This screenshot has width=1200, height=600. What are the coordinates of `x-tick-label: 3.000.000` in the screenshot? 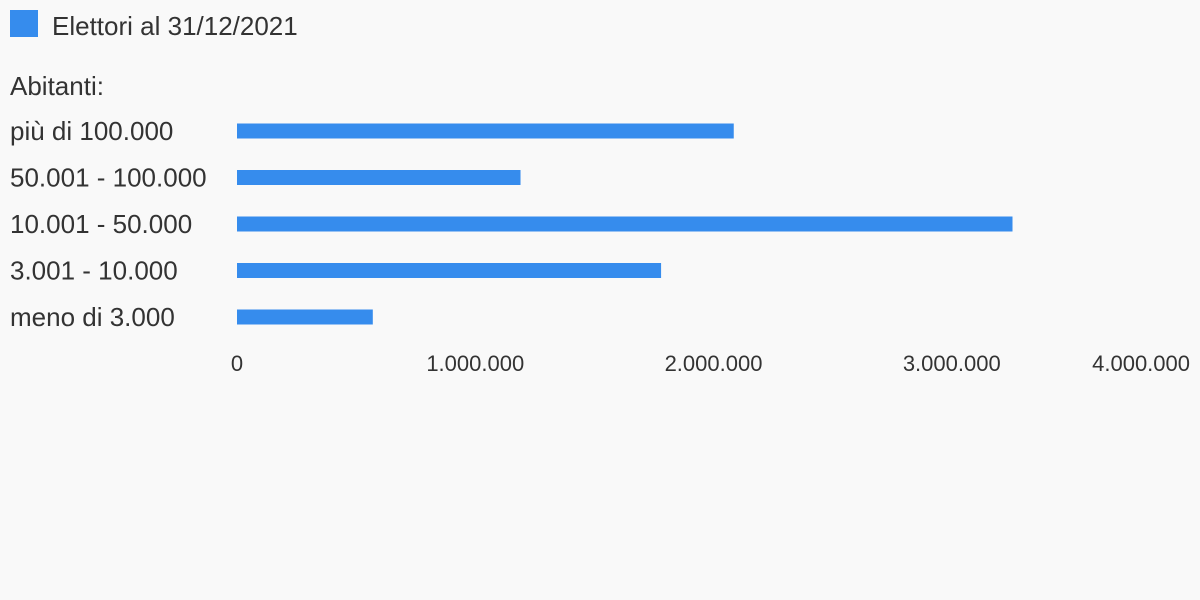 It's located at (952, 363).